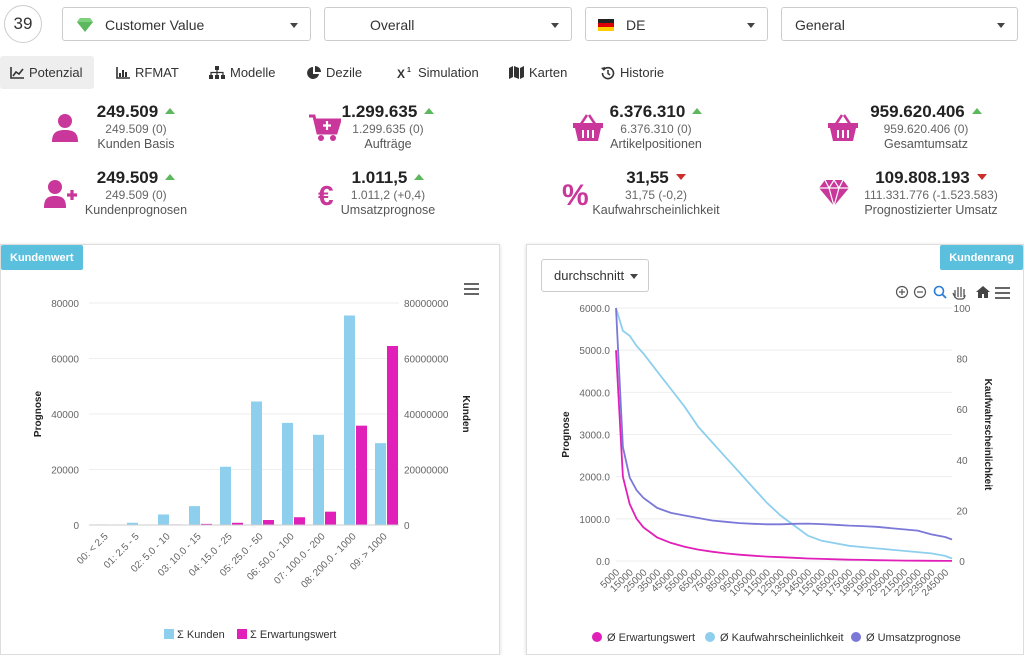  Describe the element at coordinates (555, 25) in the screenshot. I see `chevron-down-icon` at that location.